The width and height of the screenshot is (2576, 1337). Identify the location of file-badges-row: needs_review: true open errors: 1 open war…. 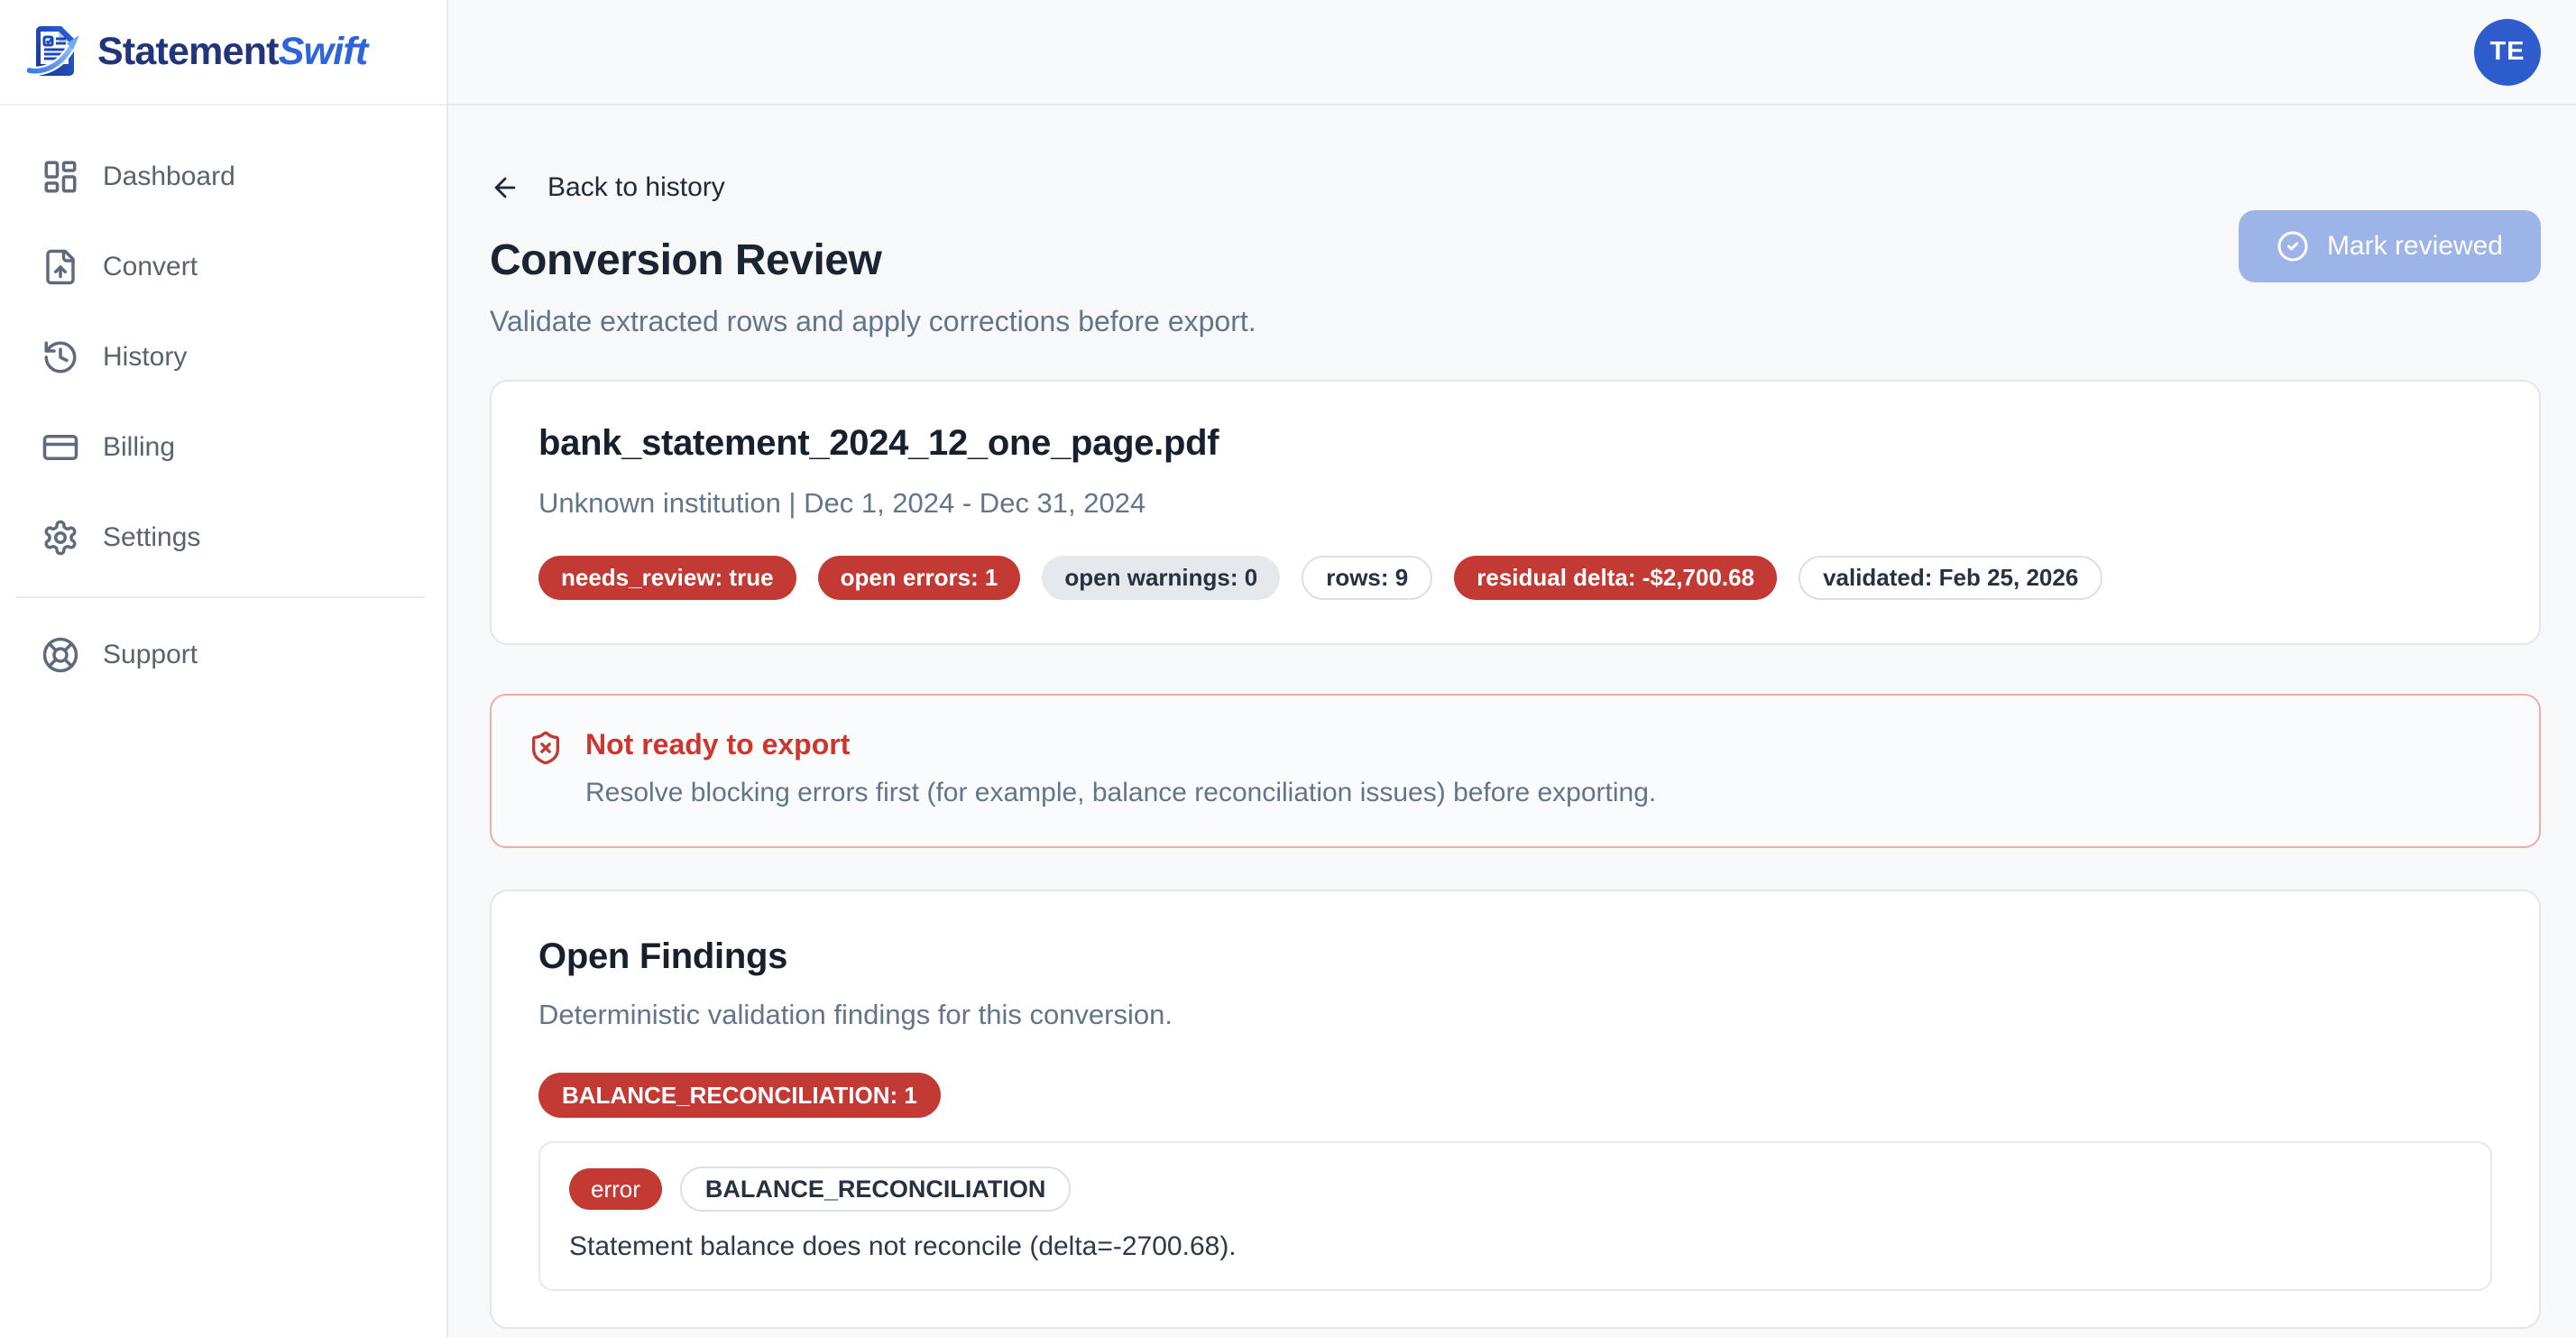
(1515, 578).